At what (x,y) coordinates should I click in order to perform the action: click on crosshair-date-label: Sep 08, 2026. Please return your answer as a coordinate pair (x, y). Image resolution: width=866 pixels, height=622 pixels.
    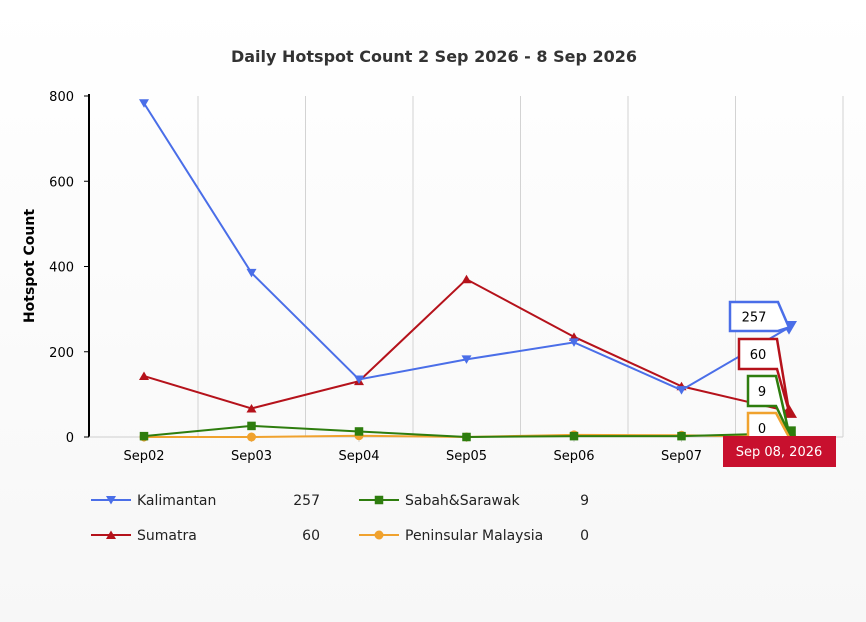
    Looking at the image, I should click on (779, 452).